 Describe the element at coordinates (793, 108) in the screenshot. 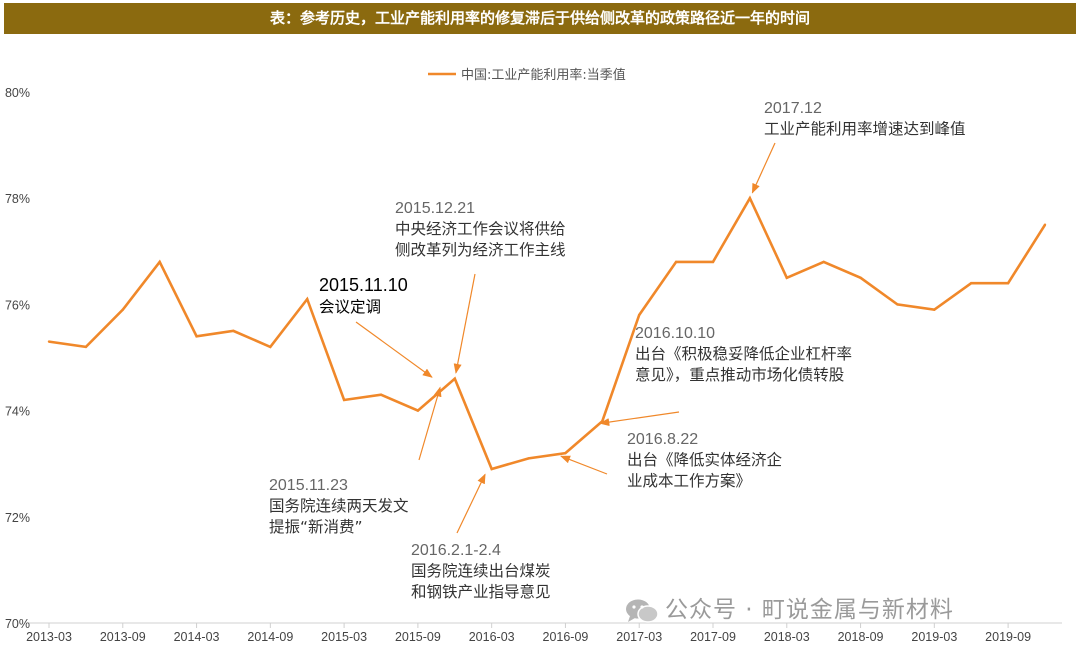

I see `annotation-date: 2017.12` at that location.